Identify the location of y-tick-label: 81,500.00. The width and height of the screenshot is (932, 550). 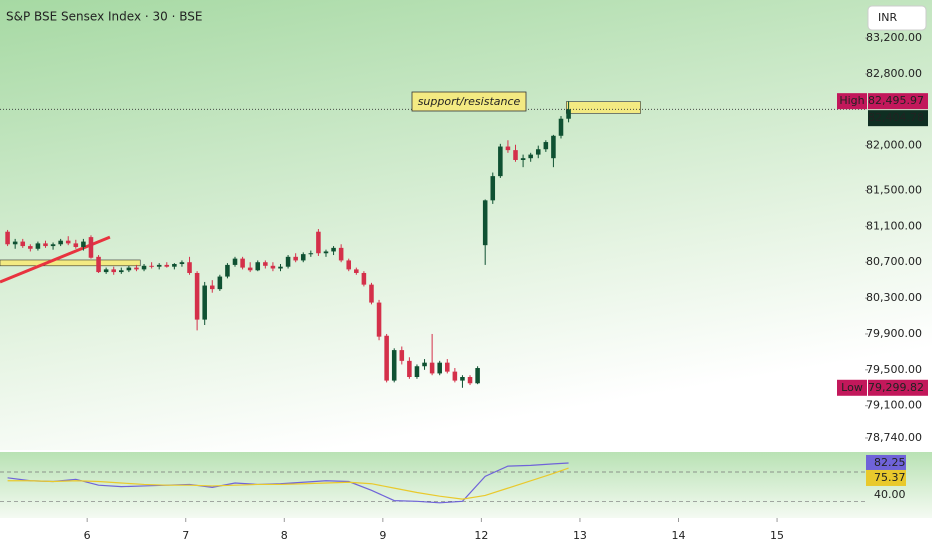
(894, 189).